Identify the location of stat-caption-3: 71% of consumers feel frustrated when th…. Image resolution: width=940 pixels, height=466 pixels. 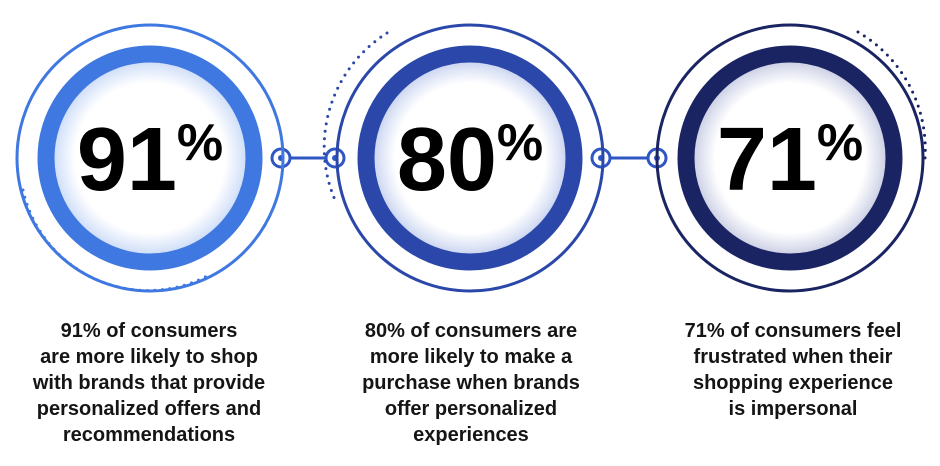
(793, 370).